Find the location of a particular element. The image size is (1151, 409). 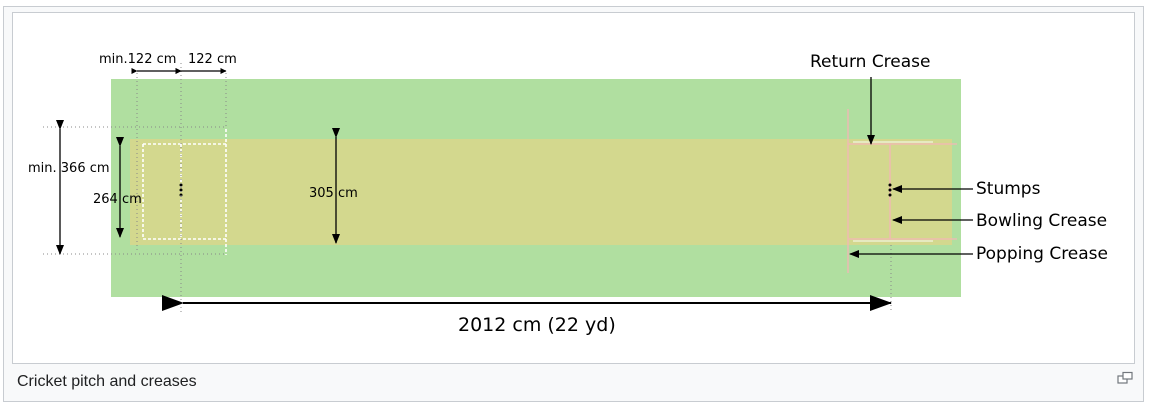

label-264: 264 cm is located at coordinates (117, 199).